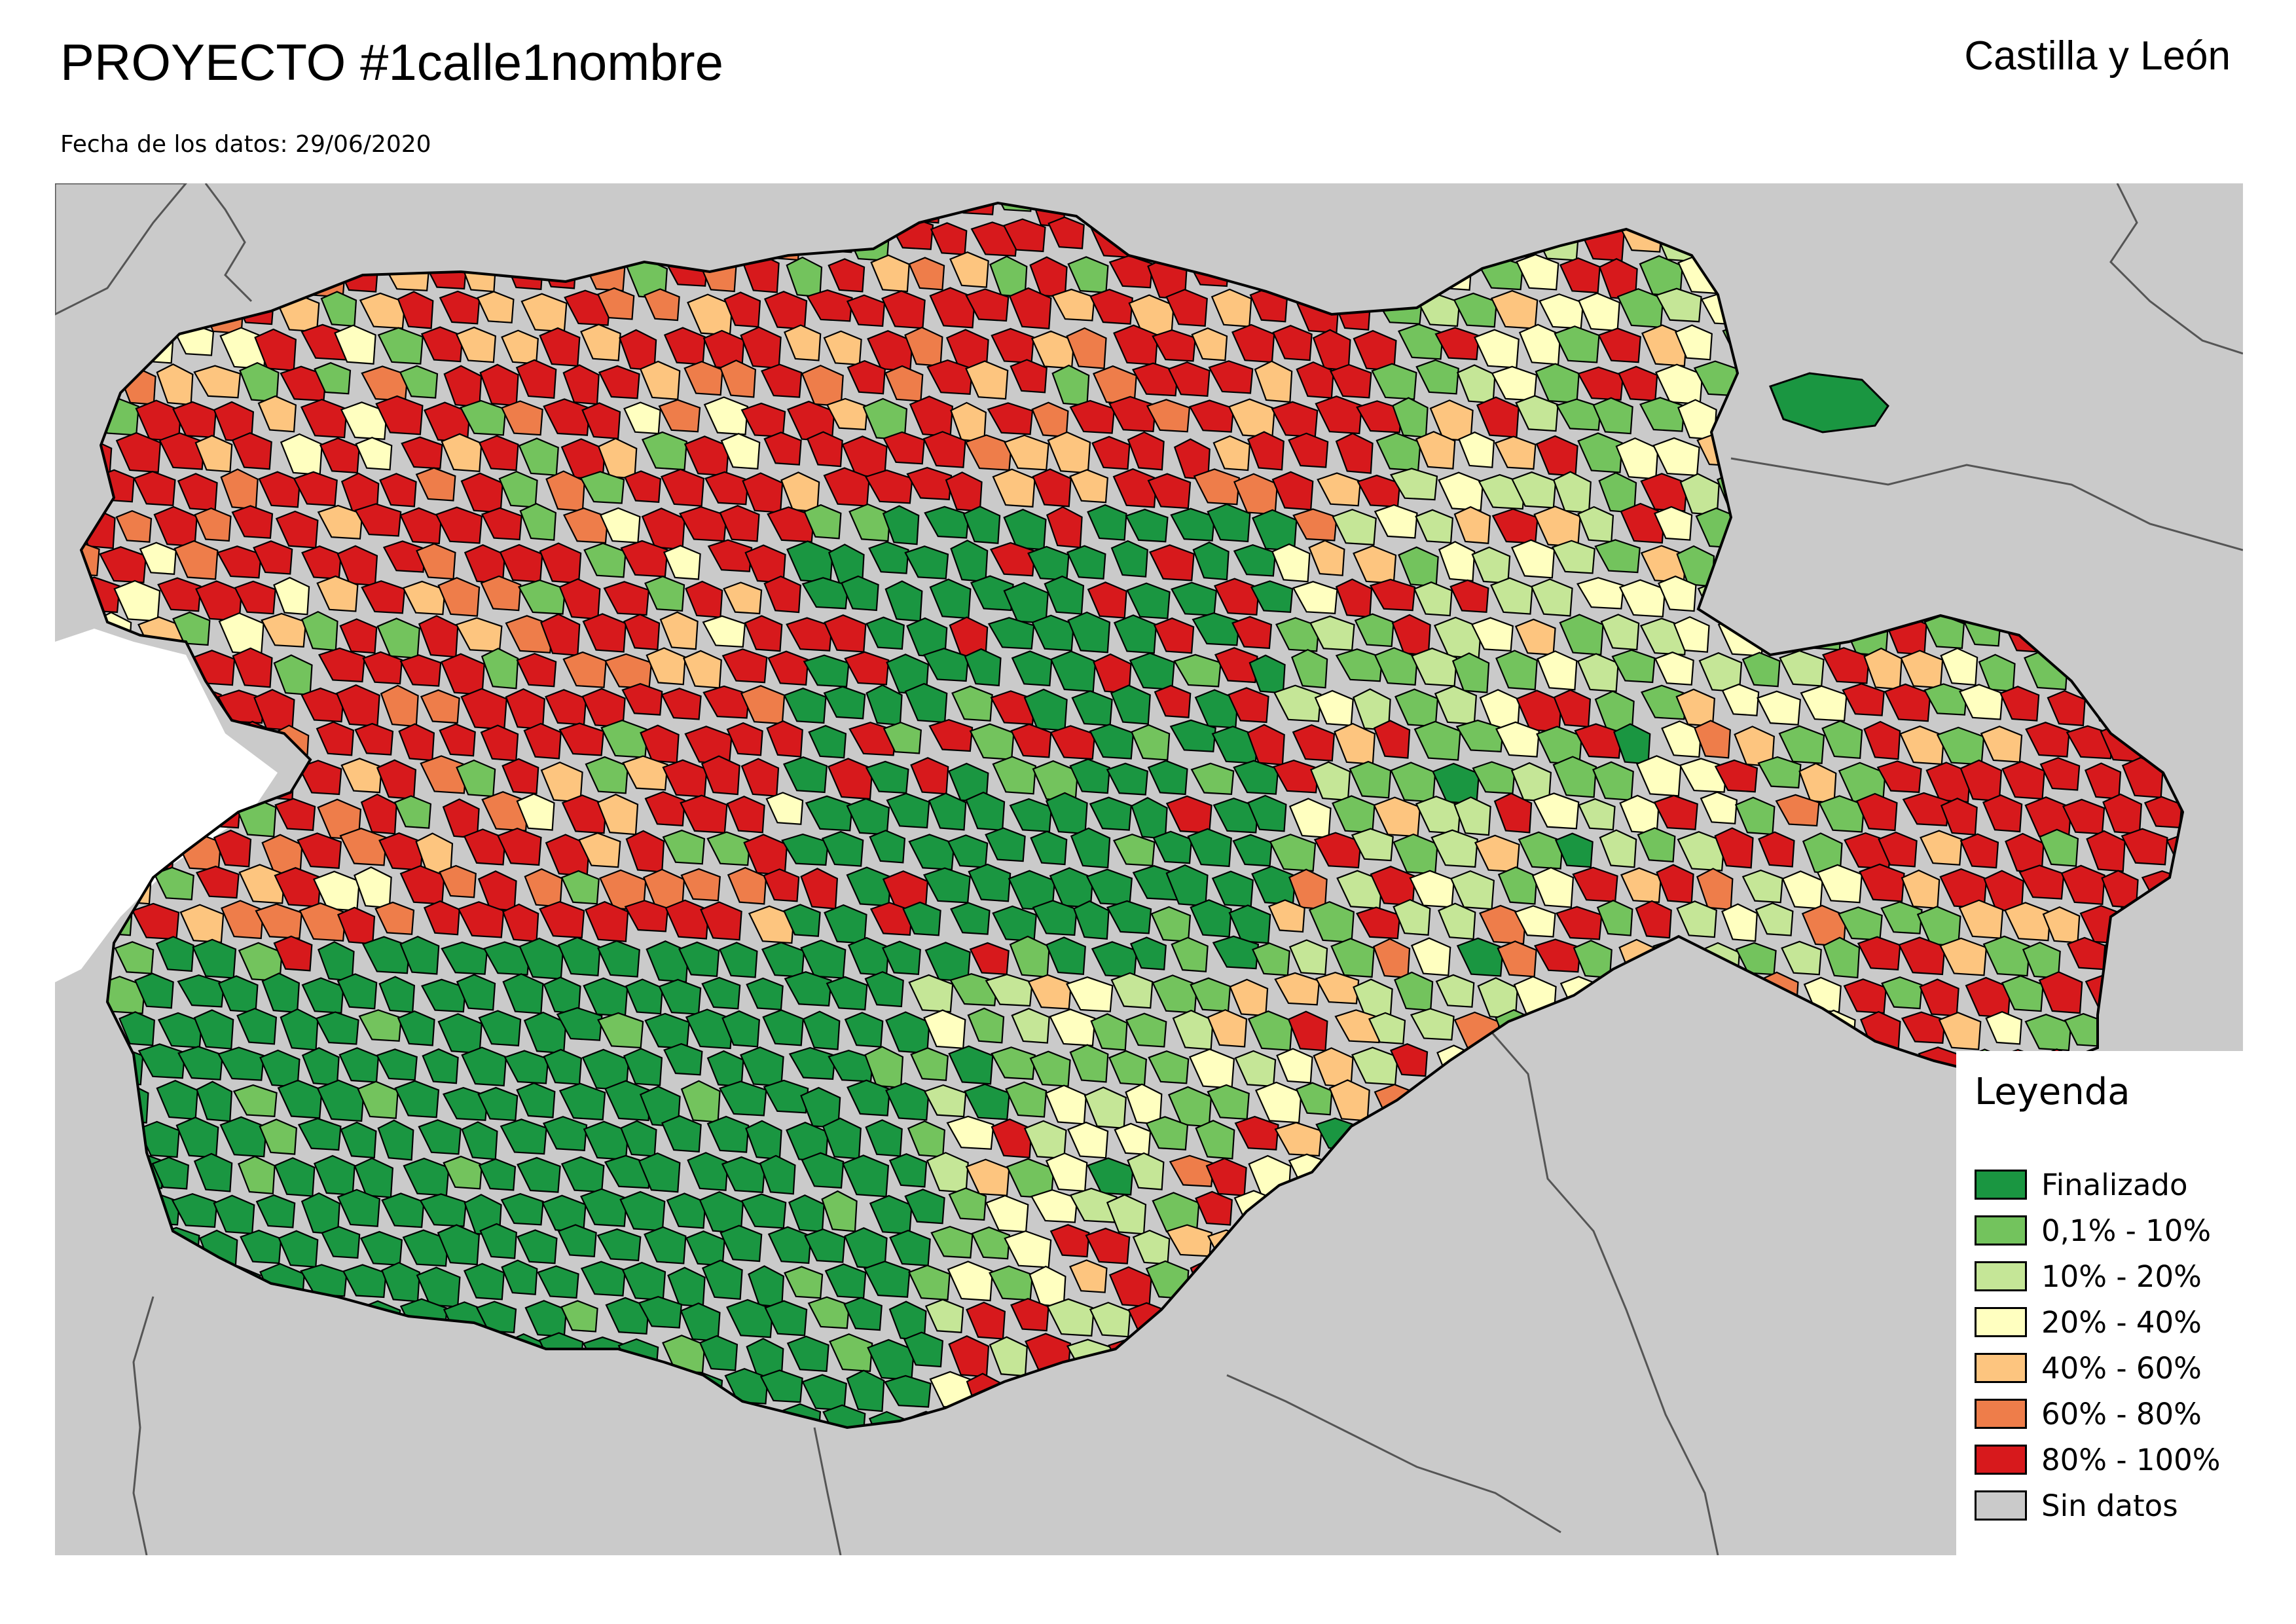 Image resolution: width=2296 pixels, height=1624 pixels. I want to click on legend-label: 10% - 20%, so click(2121, 1276).